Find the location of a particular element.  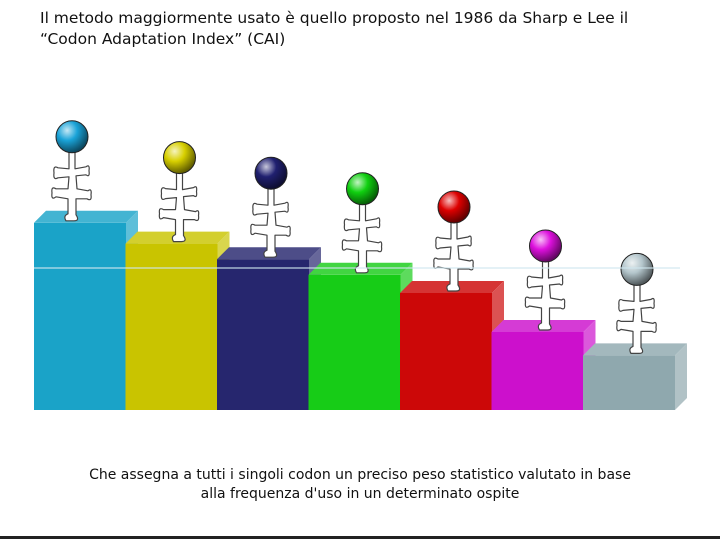

bar-red-front is located at coordinates (446, 351).